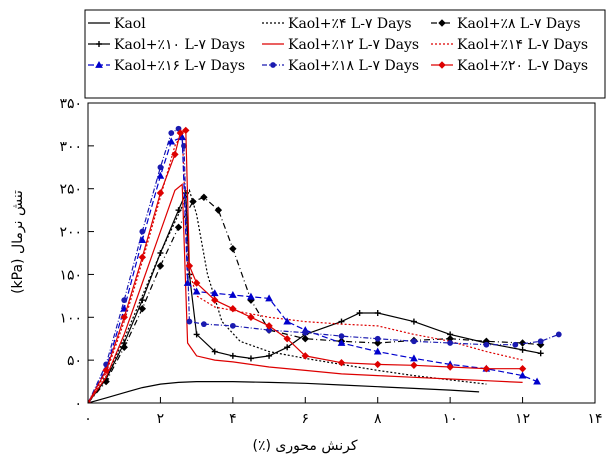 The image size is (609, 459). I want to click on legend-item-7: Kaol+٪۱۶ L-۷ Days, so click(166, 66).